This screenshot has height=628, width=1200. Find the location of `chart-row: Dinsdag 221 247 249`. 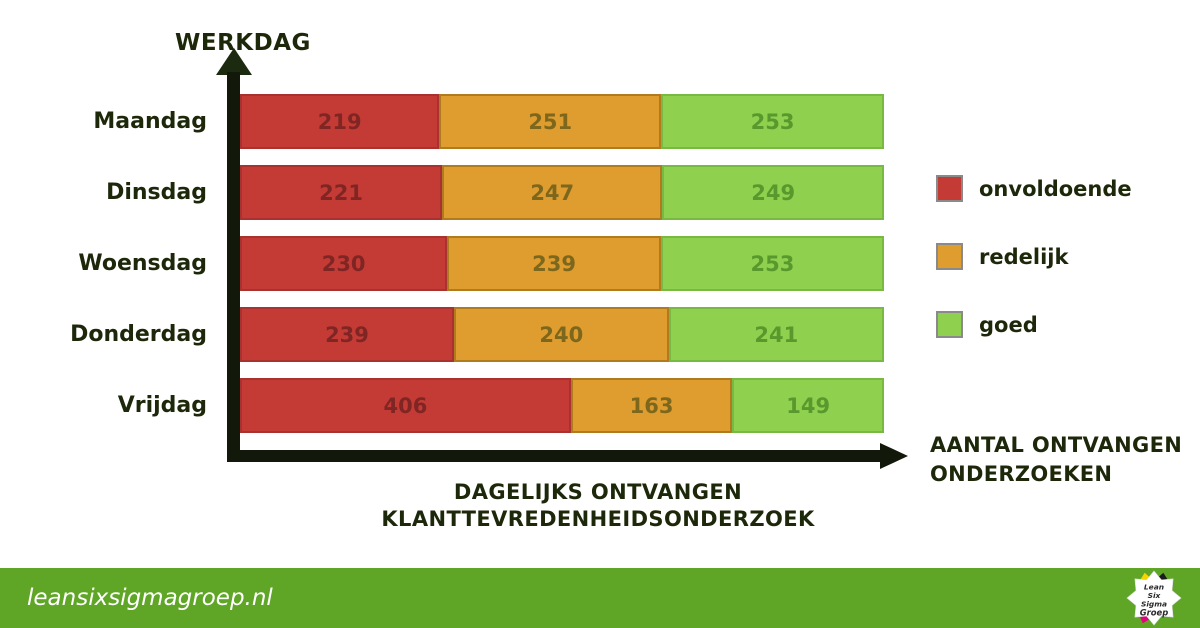

chart-row: Dinsdag 221 247 249 is located at coordinates (450, 192).